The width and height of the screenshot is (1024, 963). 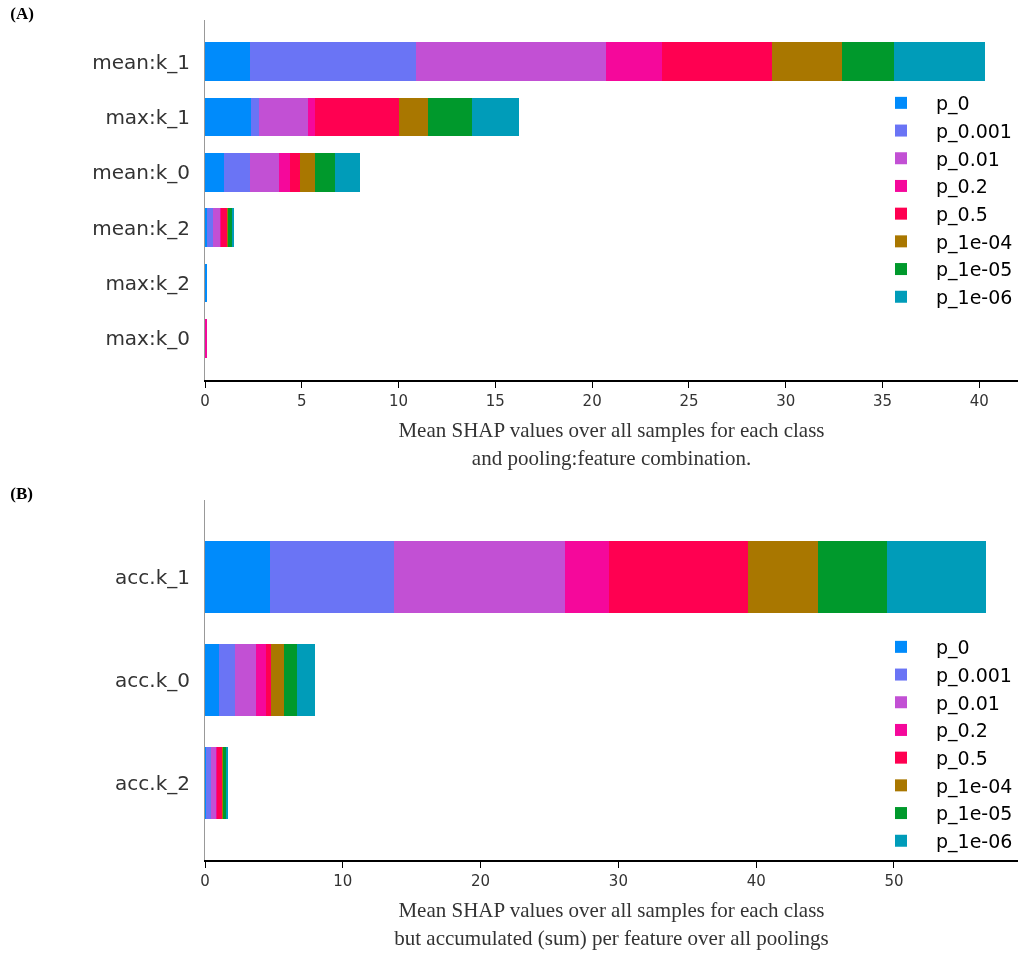 What do you see at coordinates (894, 880) in the screenshot?
I see `x-tick-label: 50` at bounding box center [894, 880].